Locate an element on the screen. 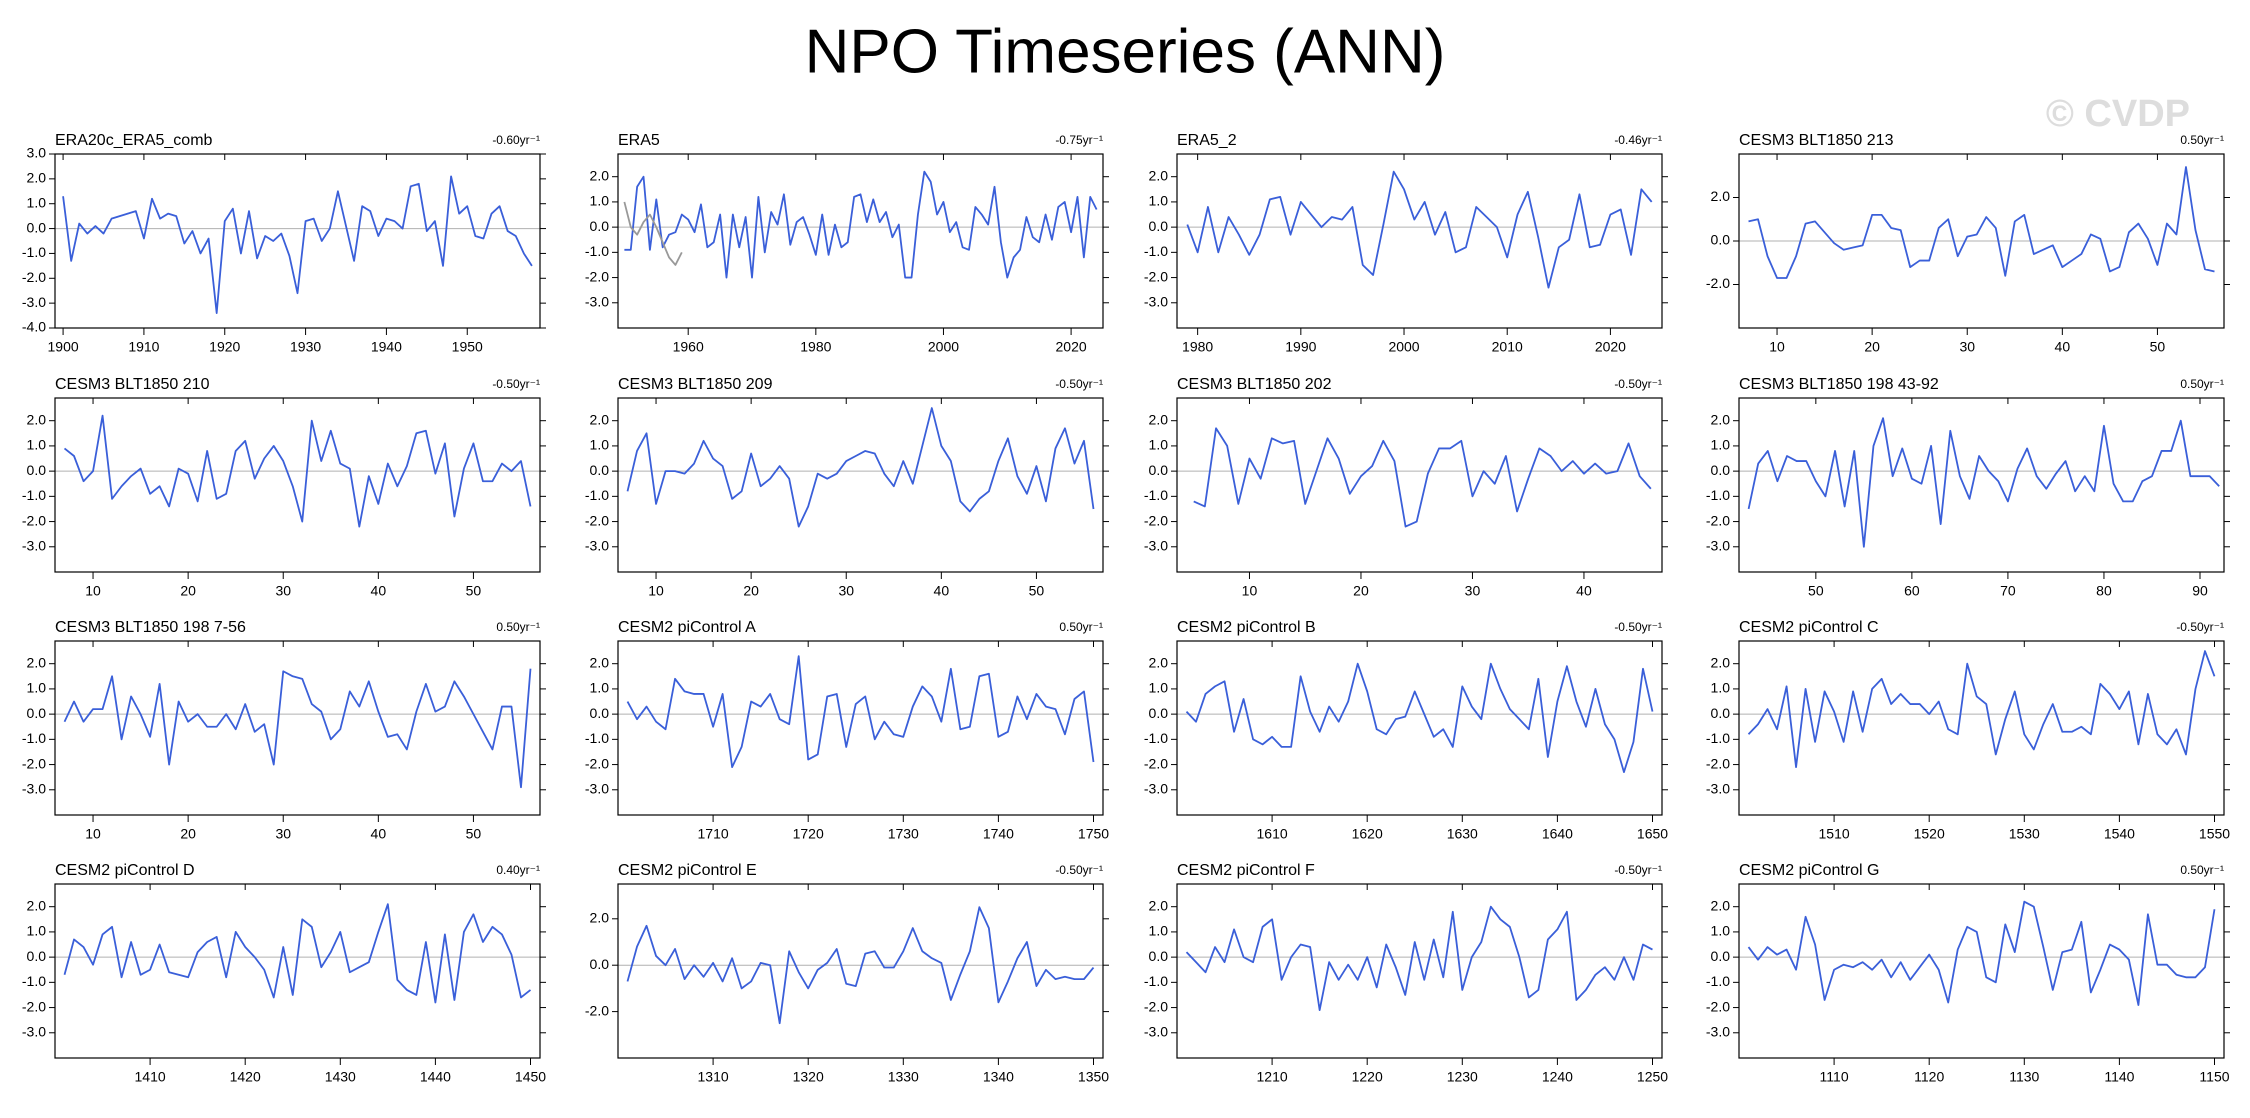  x-tick-label: 1530 is located at coordinates (2024, 834).